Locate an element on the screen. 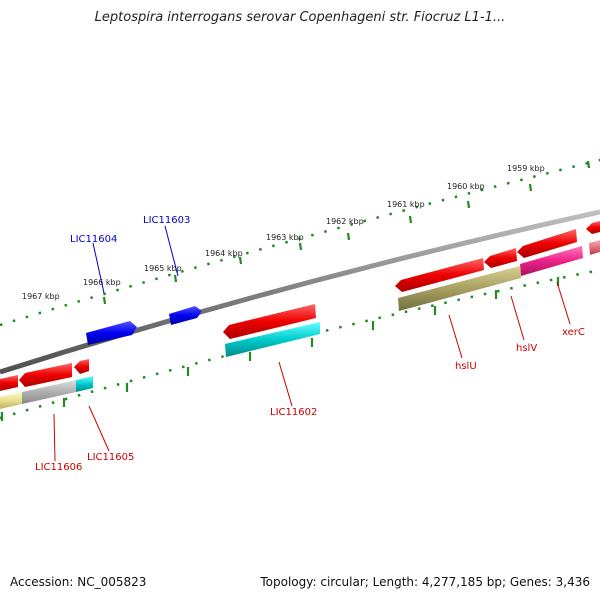 This screenshot has height=600, width=600. feature-cyan-a is located at coordinates (84, 384).